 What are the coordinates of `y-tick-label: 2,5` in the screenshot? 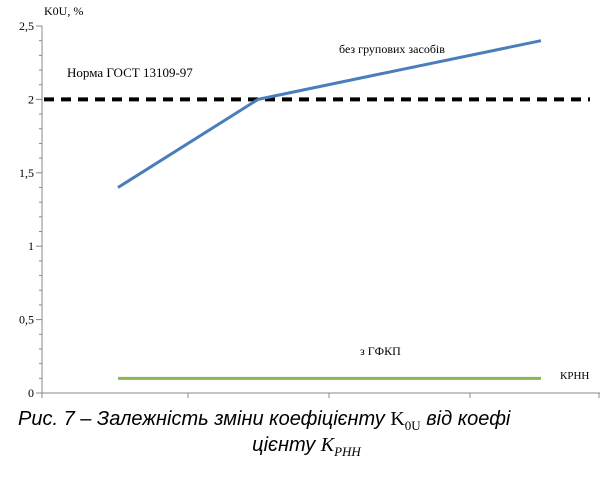 It's located at (26, 26).